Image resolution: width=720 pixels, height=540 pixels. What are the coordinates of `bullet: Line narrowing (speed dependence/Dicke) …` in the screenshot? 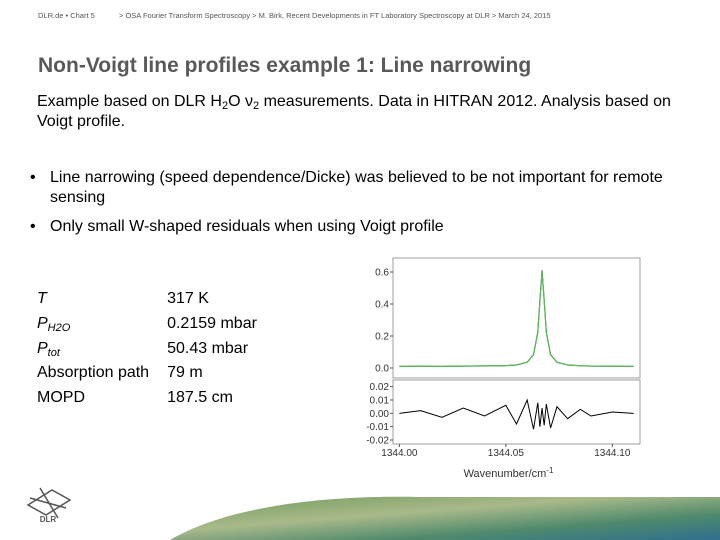 It's located at (362, 188).